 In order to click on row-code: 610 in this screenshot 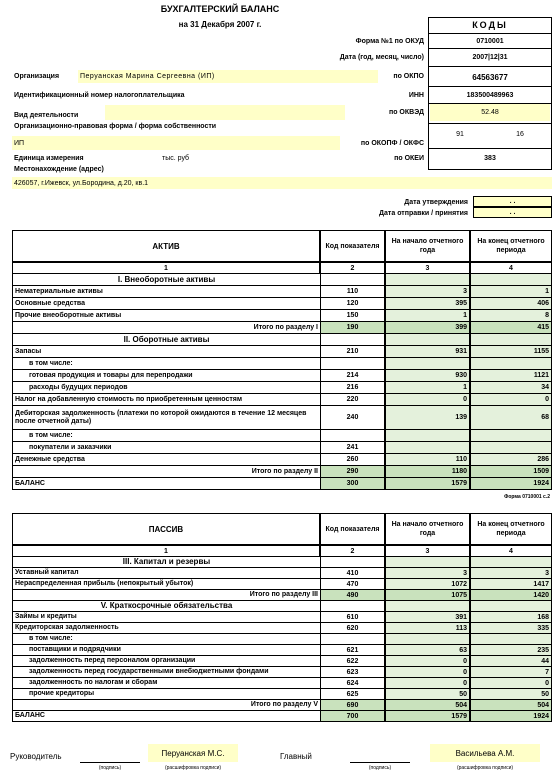, I will do `click(352, 617)`.